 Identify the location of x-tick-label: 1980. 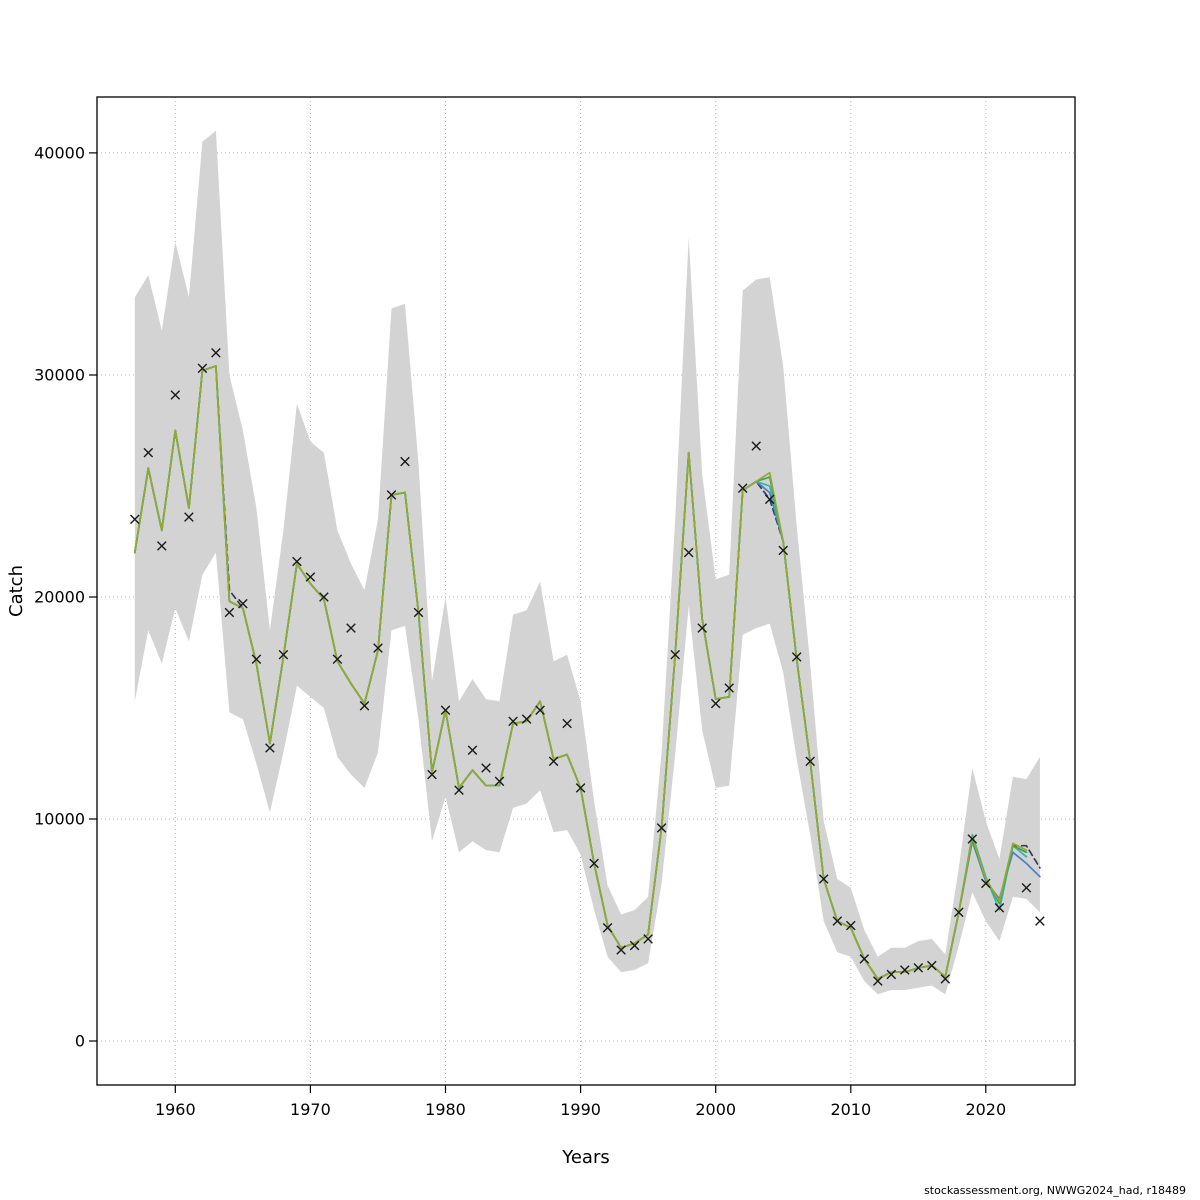
(445, 1109).